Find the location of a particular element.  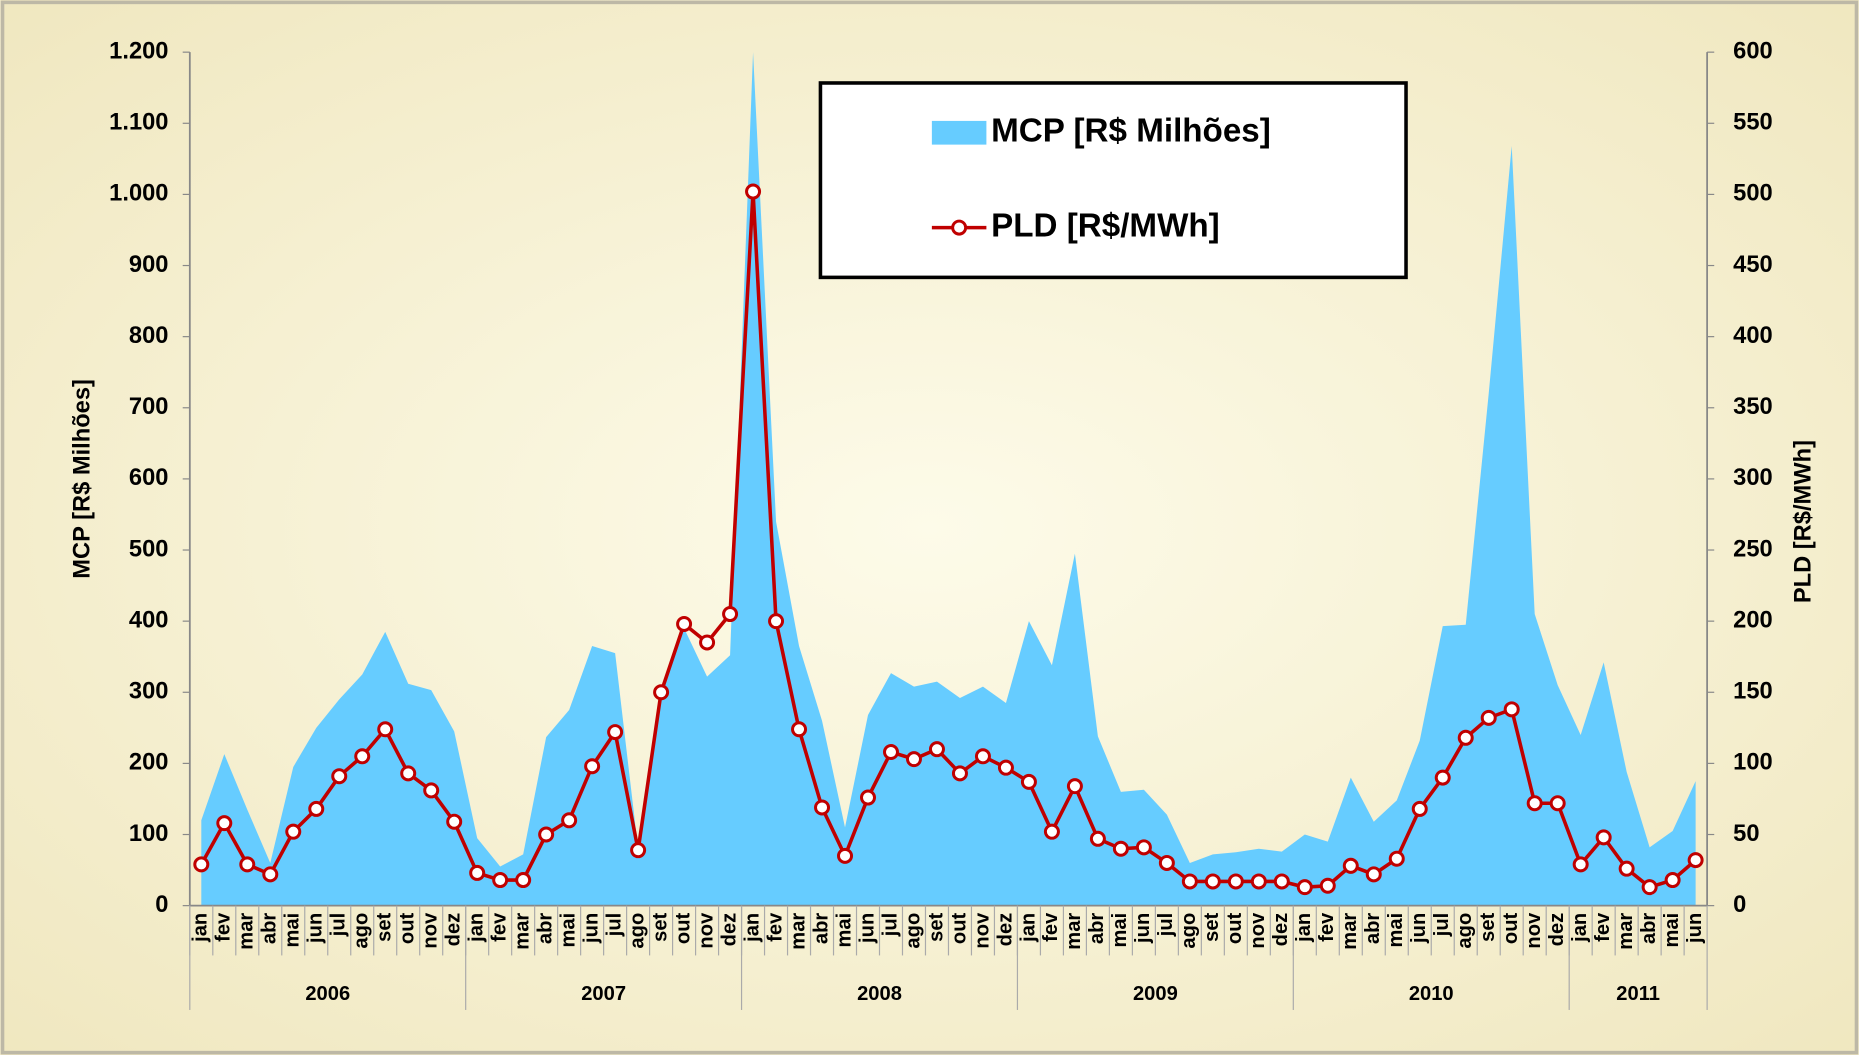

group-label: 2009 is located at coordinates (1155, 994).